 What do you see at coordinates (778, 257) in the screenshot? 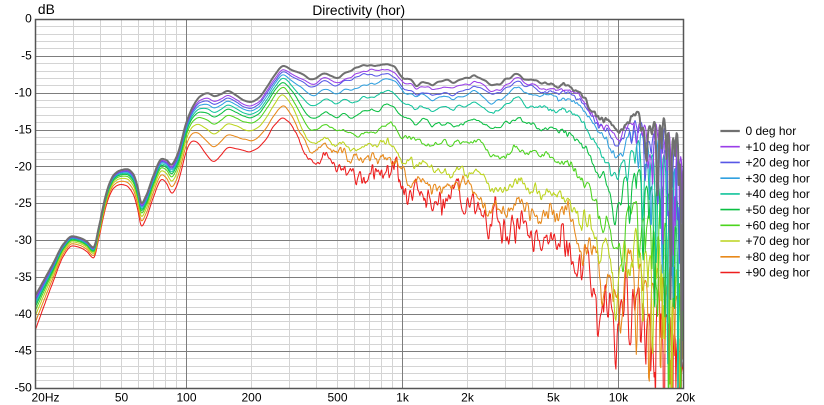
I see `svg-text: +80 deg hor` at bounding box center [778, 257].